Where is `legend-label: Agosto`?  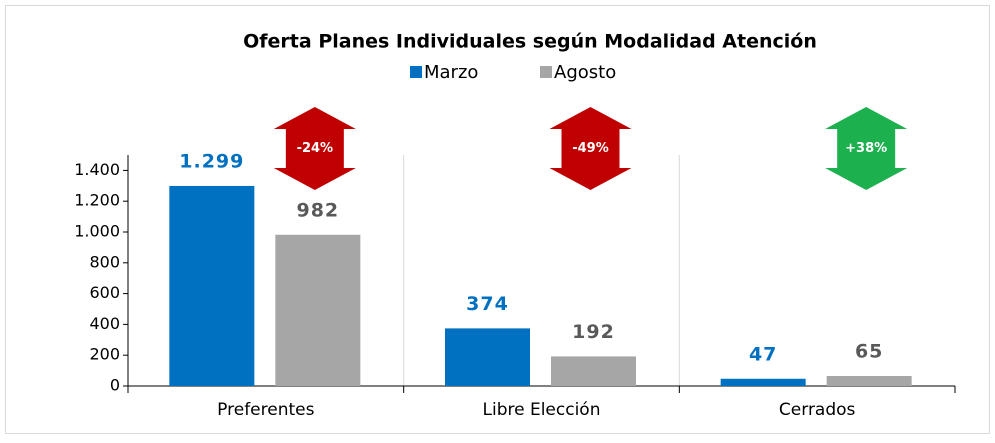
legend-label: Agosto is located at coordinates (585, 72).